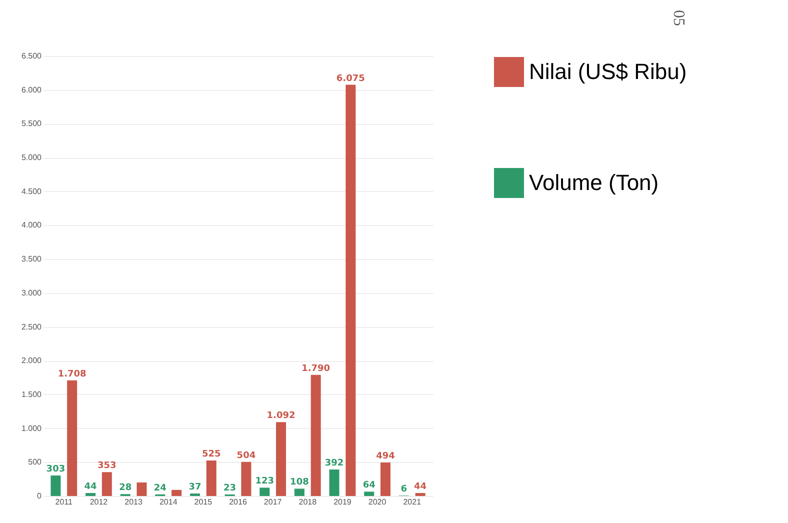 The width and height of the screenshot is (788, 523). I want to click on data-label: 123, so click(264, 481).